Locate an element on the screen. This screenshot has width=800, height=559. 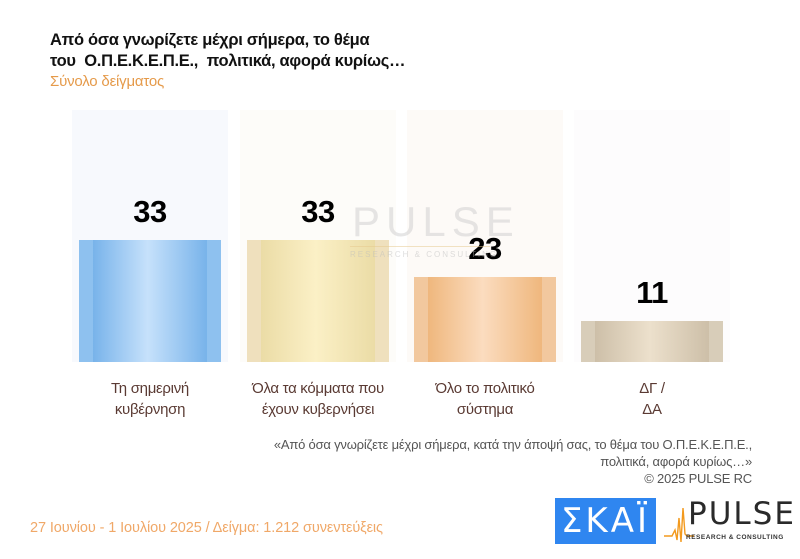
pulse-logo: PULSE RESEARCH & CONSULTING is located at coordinates (729, 522).